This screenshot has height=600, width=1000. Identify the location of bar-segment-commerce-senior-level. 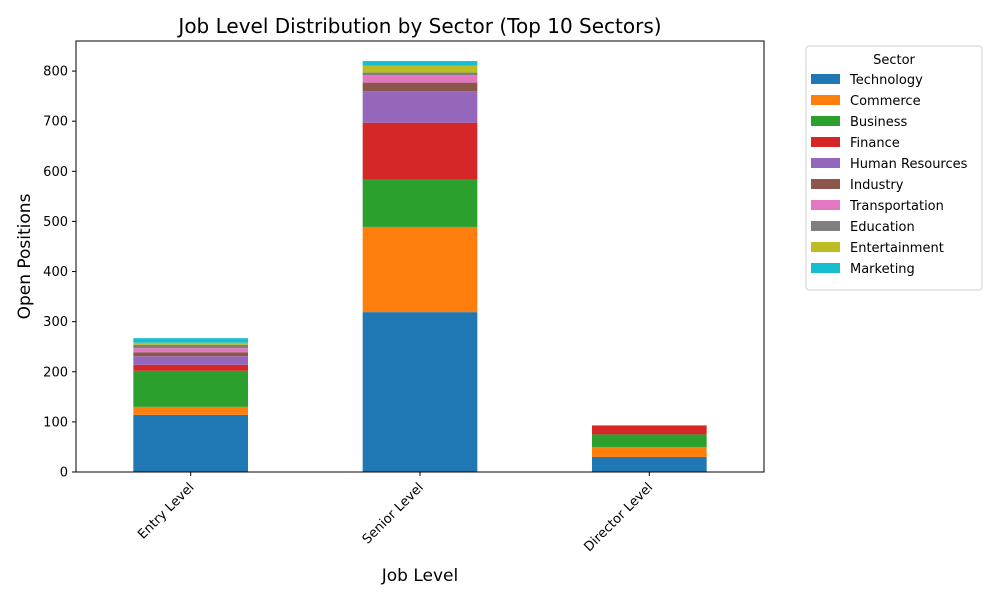
(420, 269).